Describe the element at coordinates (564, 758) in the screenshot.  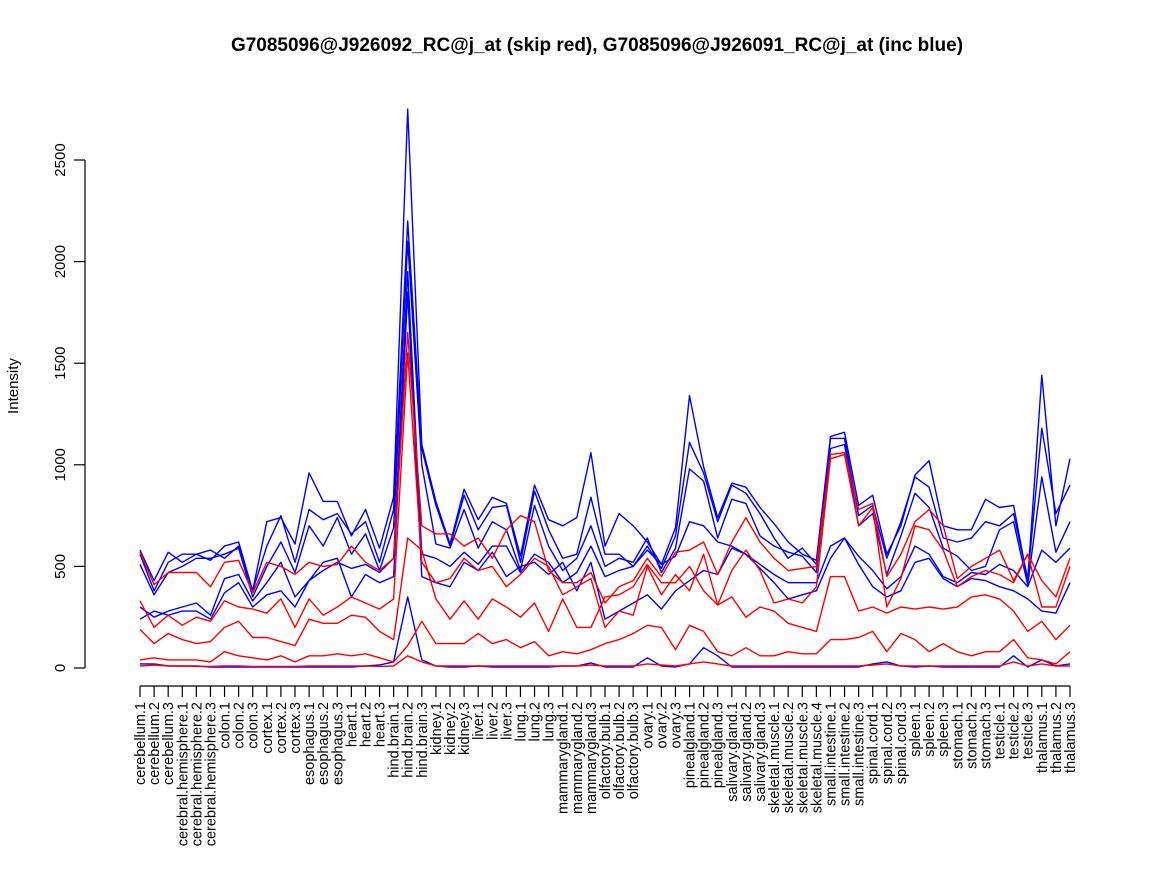
I see `x-tick-label: mammarygland.1` at that location.